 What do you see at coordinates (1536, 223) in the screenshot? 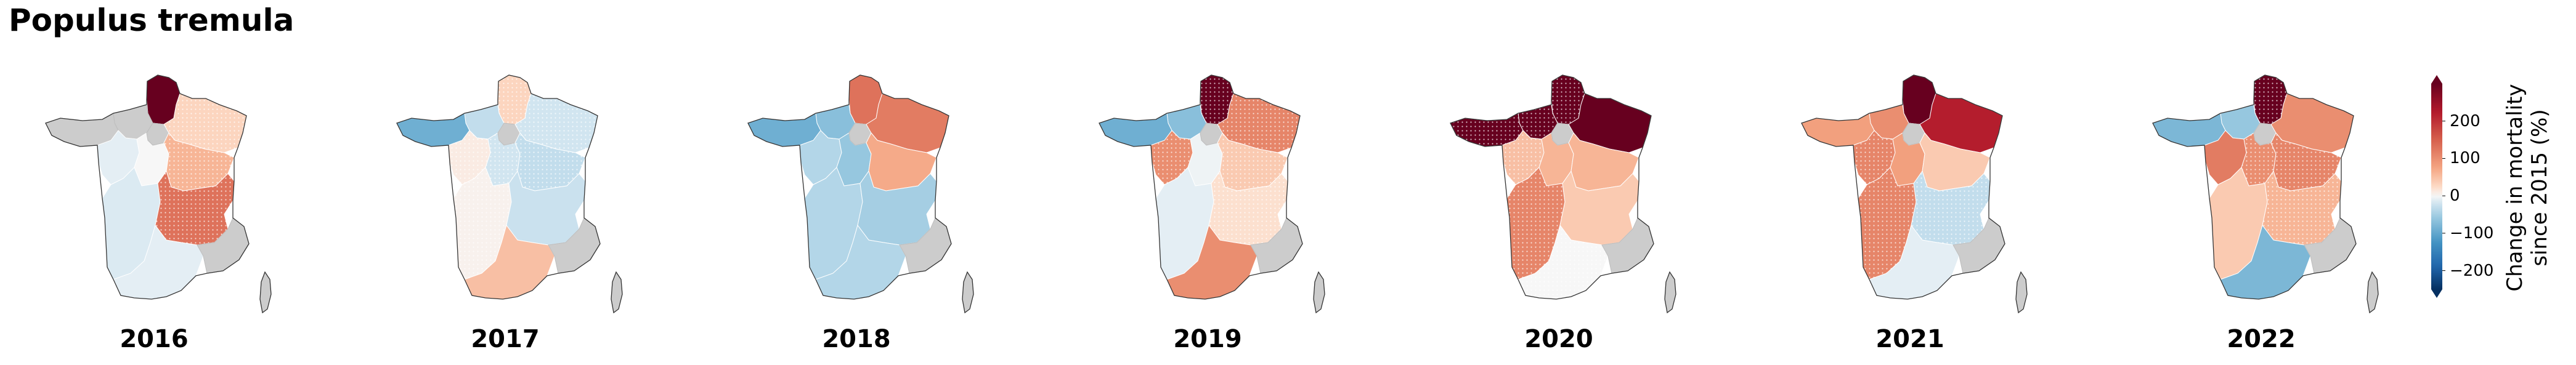
I see `stipple-nouvelle-aquitaine-2020` at bounding box center [1536, 223].